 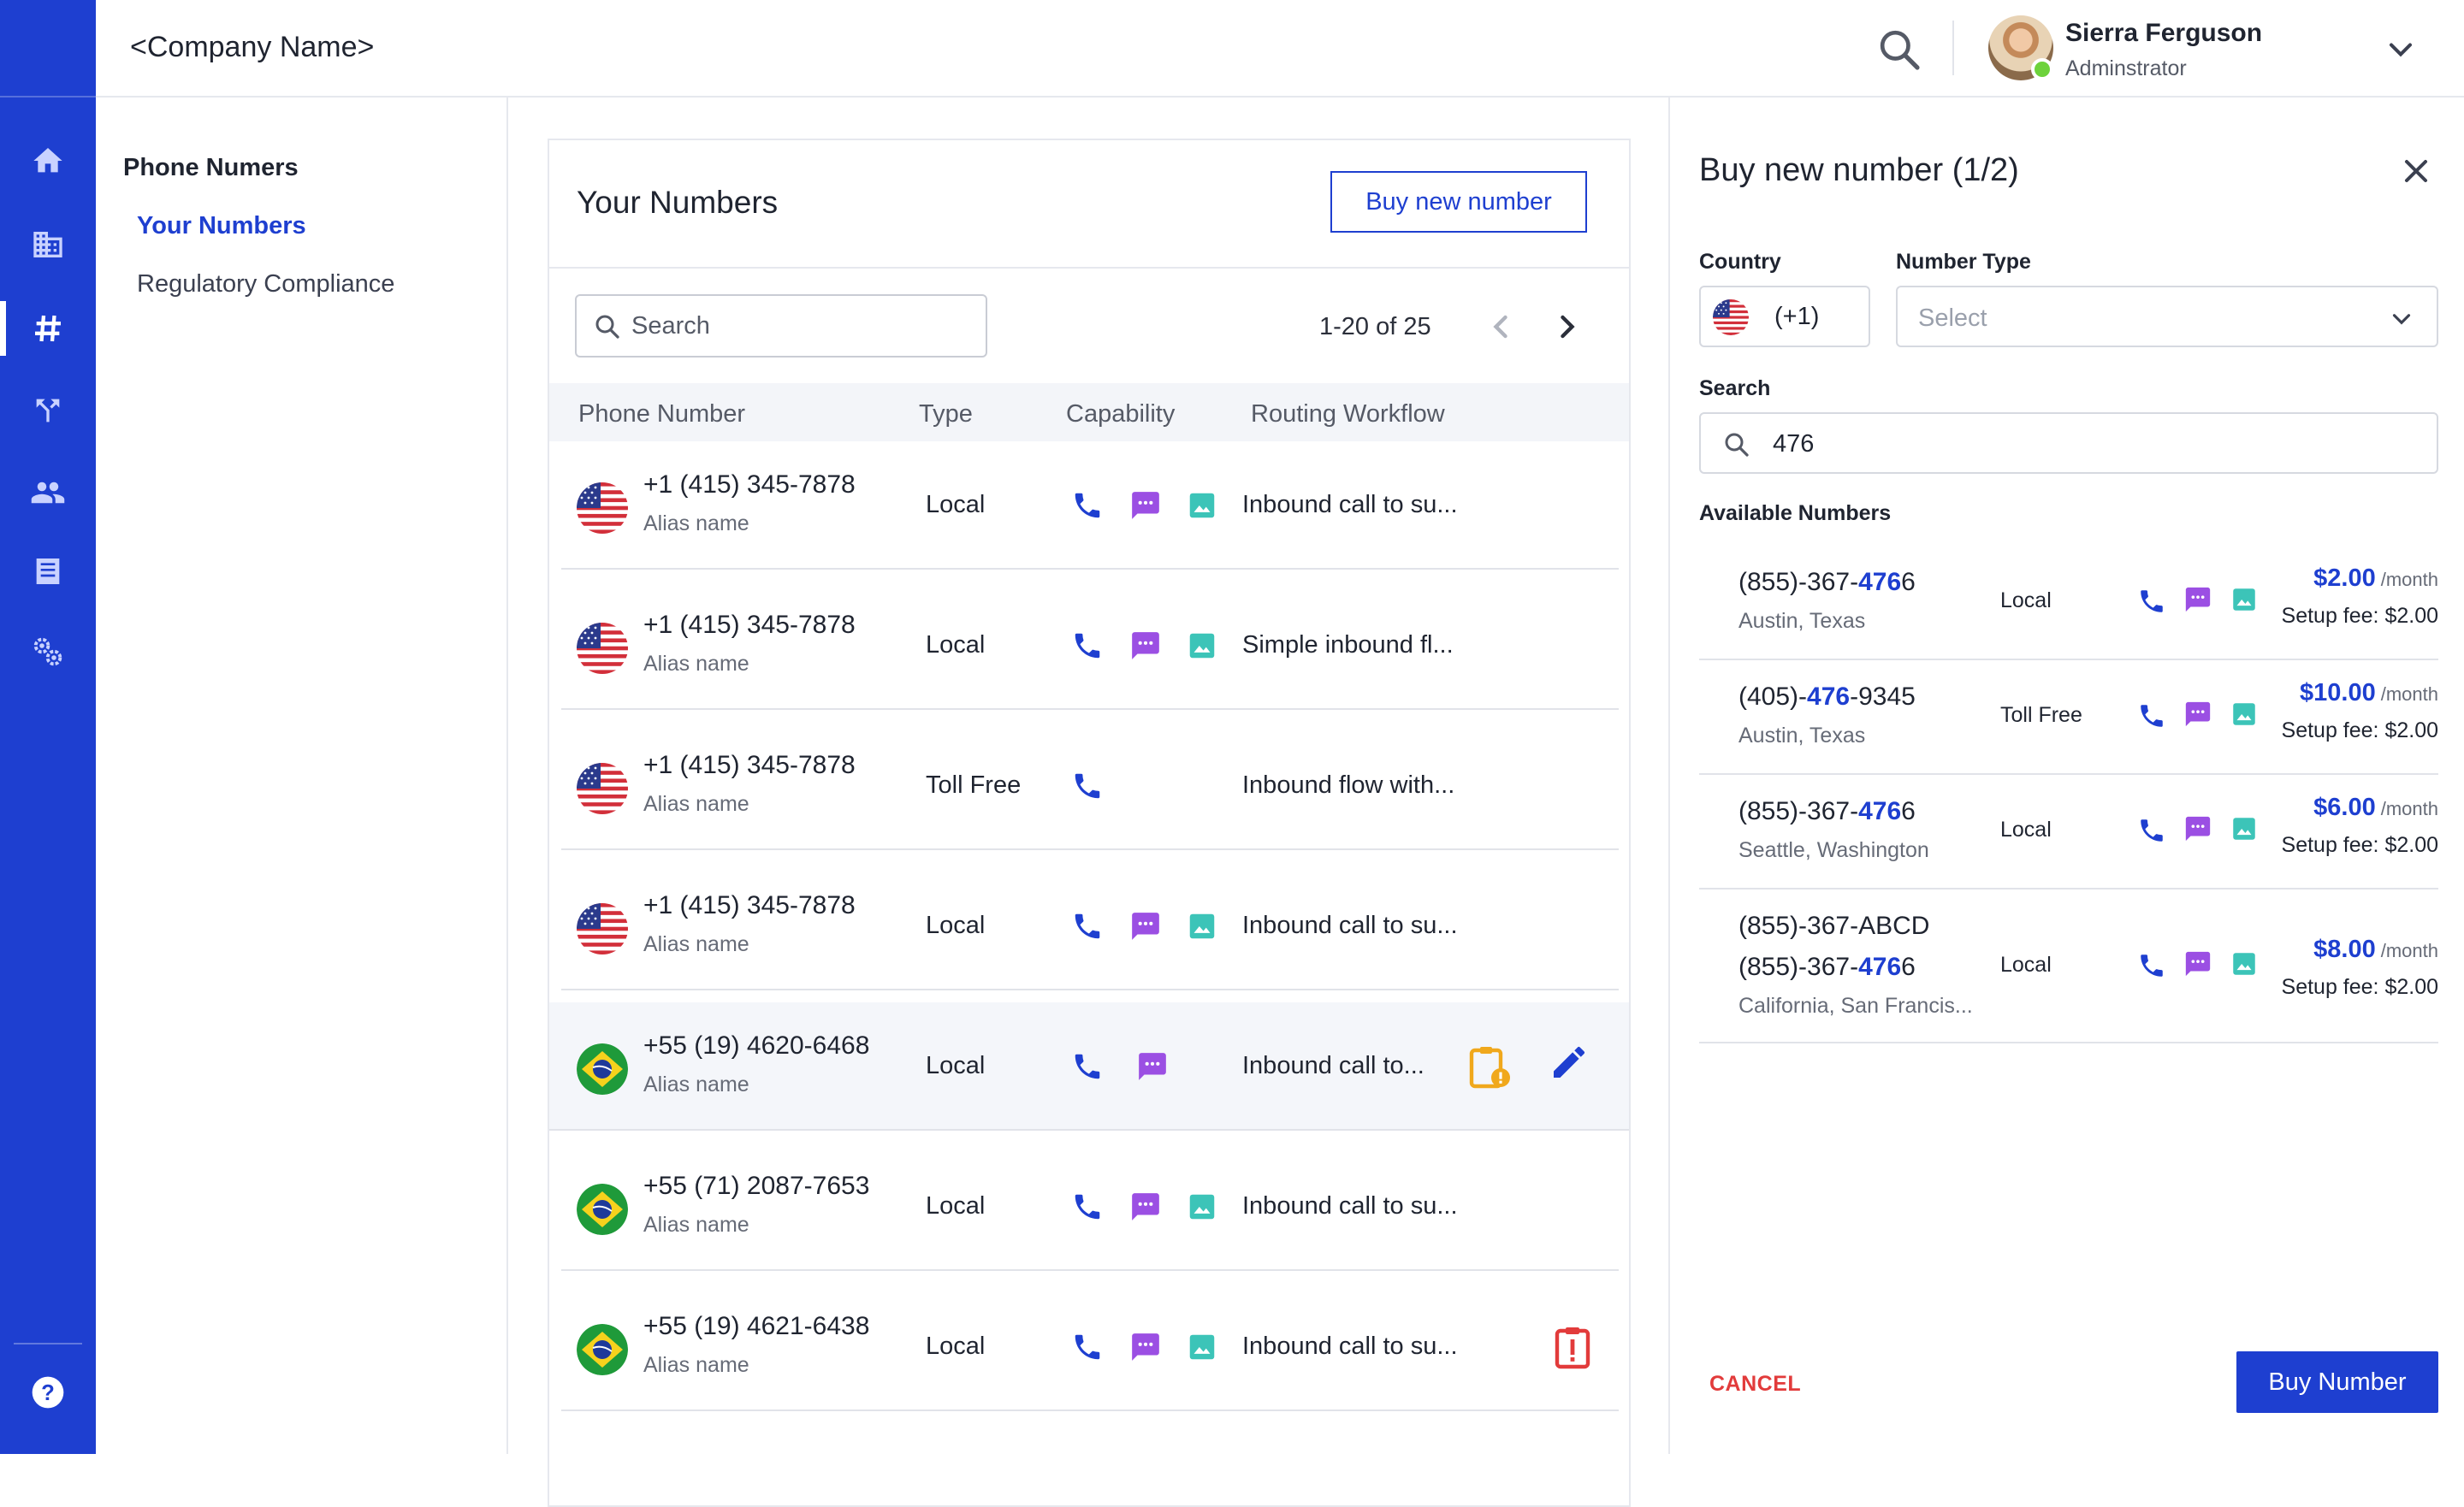 What do you see at coordinates (1735, 388) in the screenshot?
I see `search-label: Search` at bounding box center [1735, 388].